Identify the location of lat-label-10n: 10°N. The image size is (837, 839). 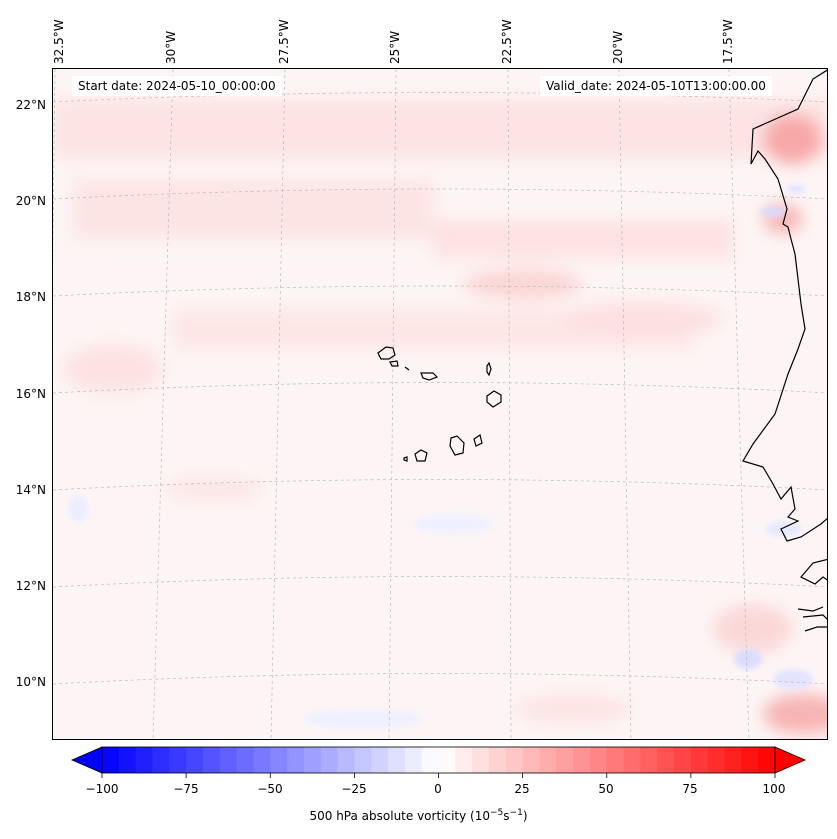
(30, 682).